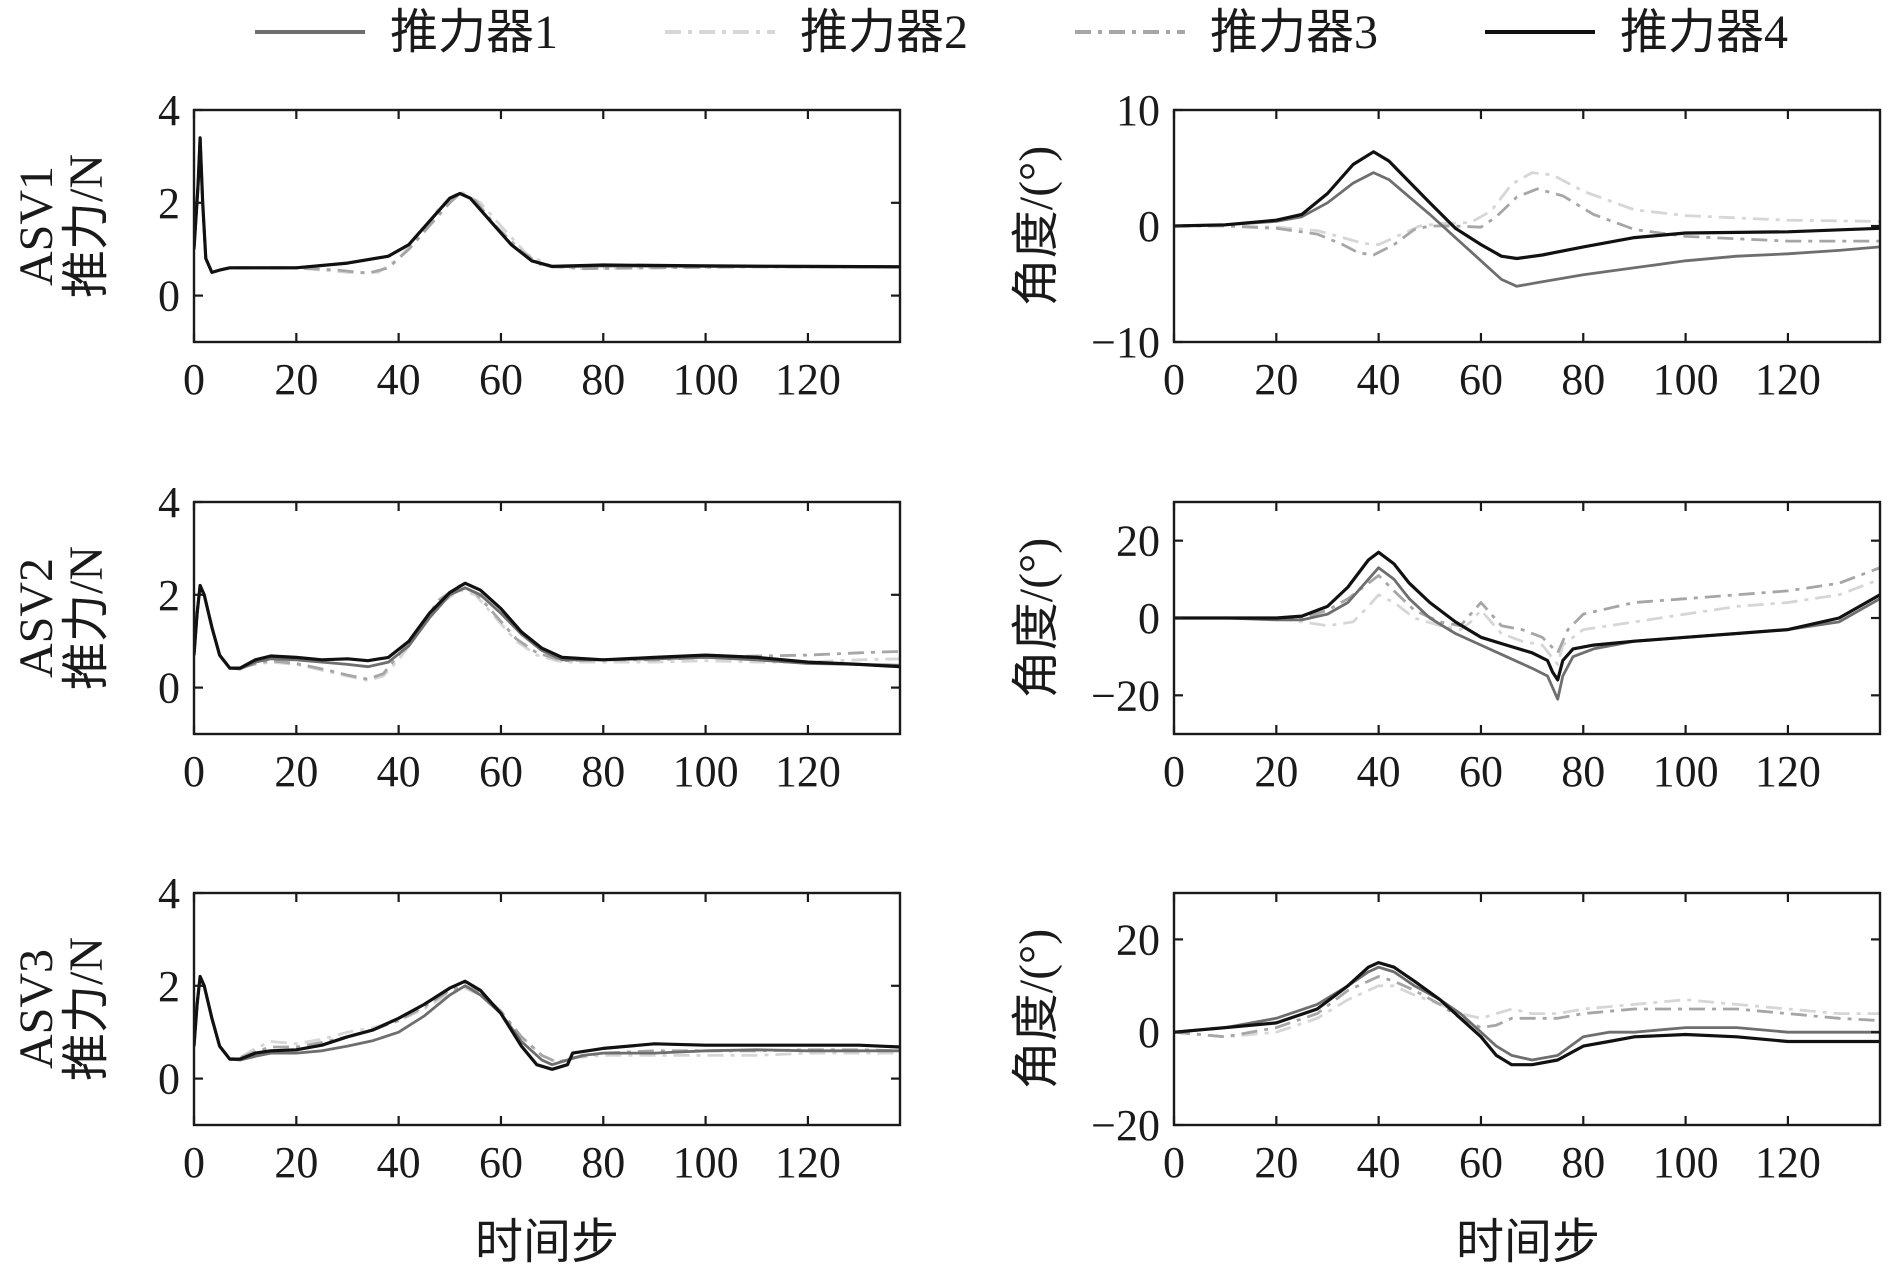  I want to click on legend-item-2: 推力器2, so click(816, 32).